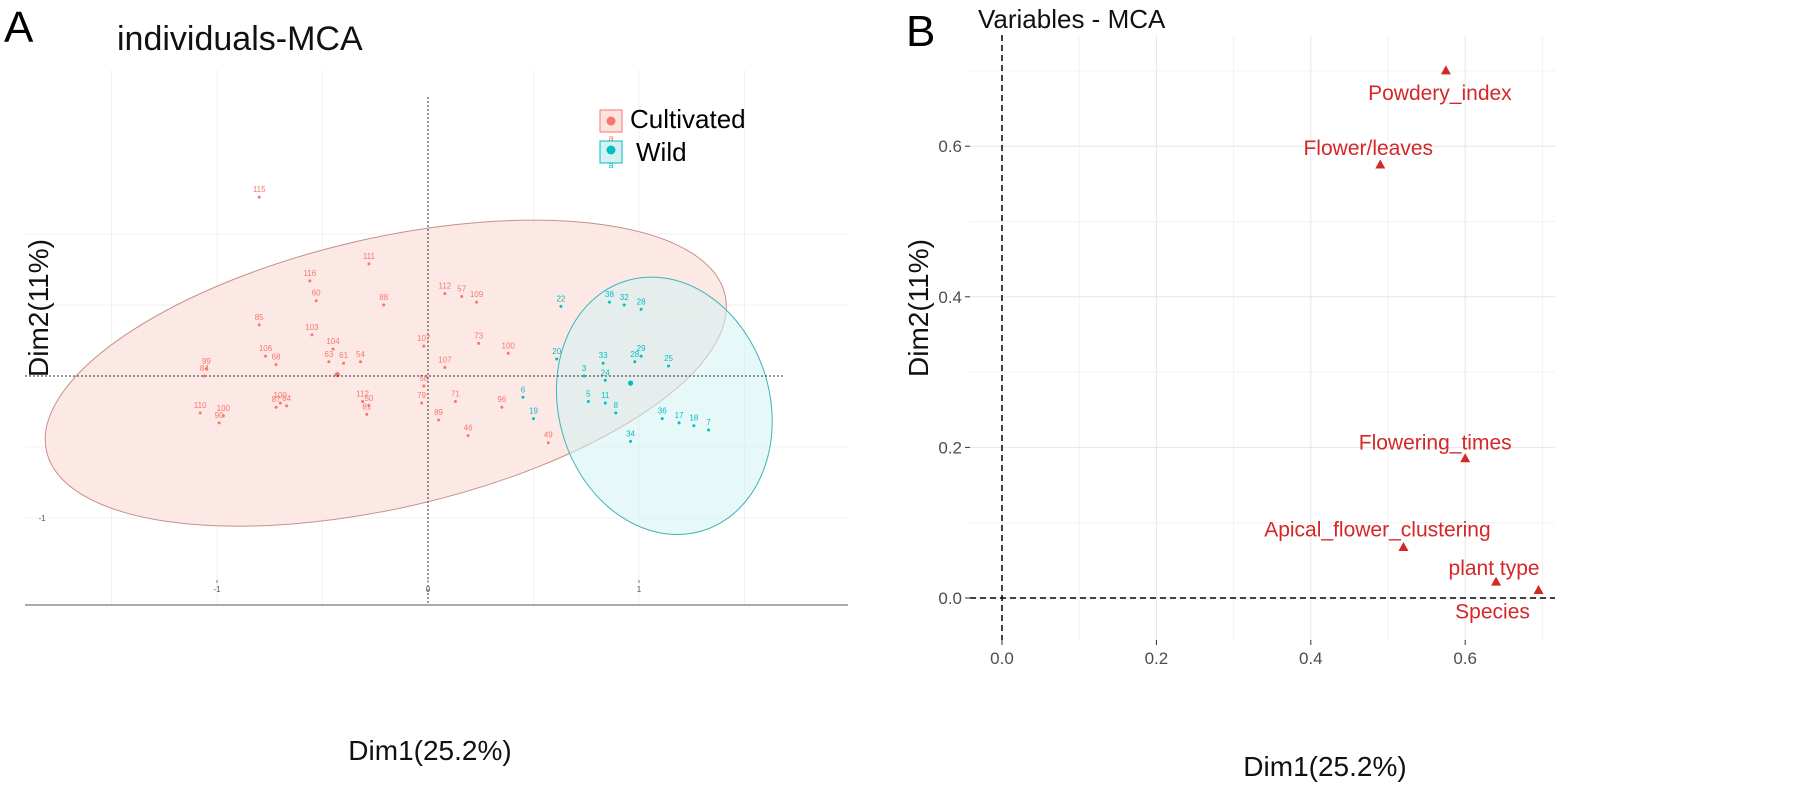 Image resolution: width=1796 pixels, height=788 pixels. What do you see at coordinates (429, 750) in the screenshot?
I see `panel-a-x-axis-title: Dim1(25.2%)` at bounding box center [429, 750].